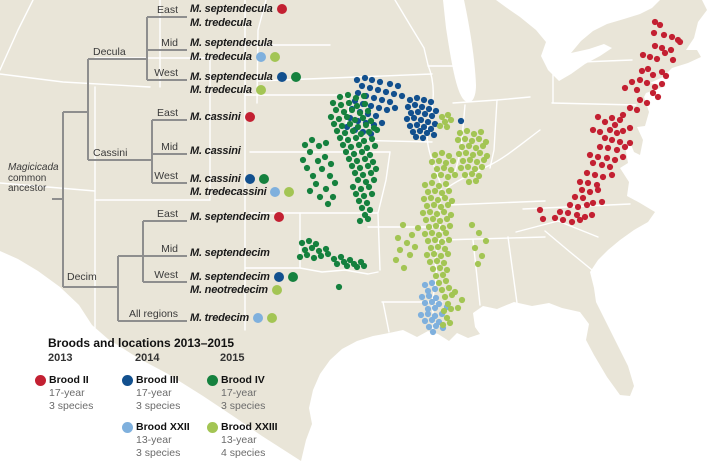  Describe the element at coordinates (260, 90) in the screenshot. I see `brood-xxiii-dot` at that location.